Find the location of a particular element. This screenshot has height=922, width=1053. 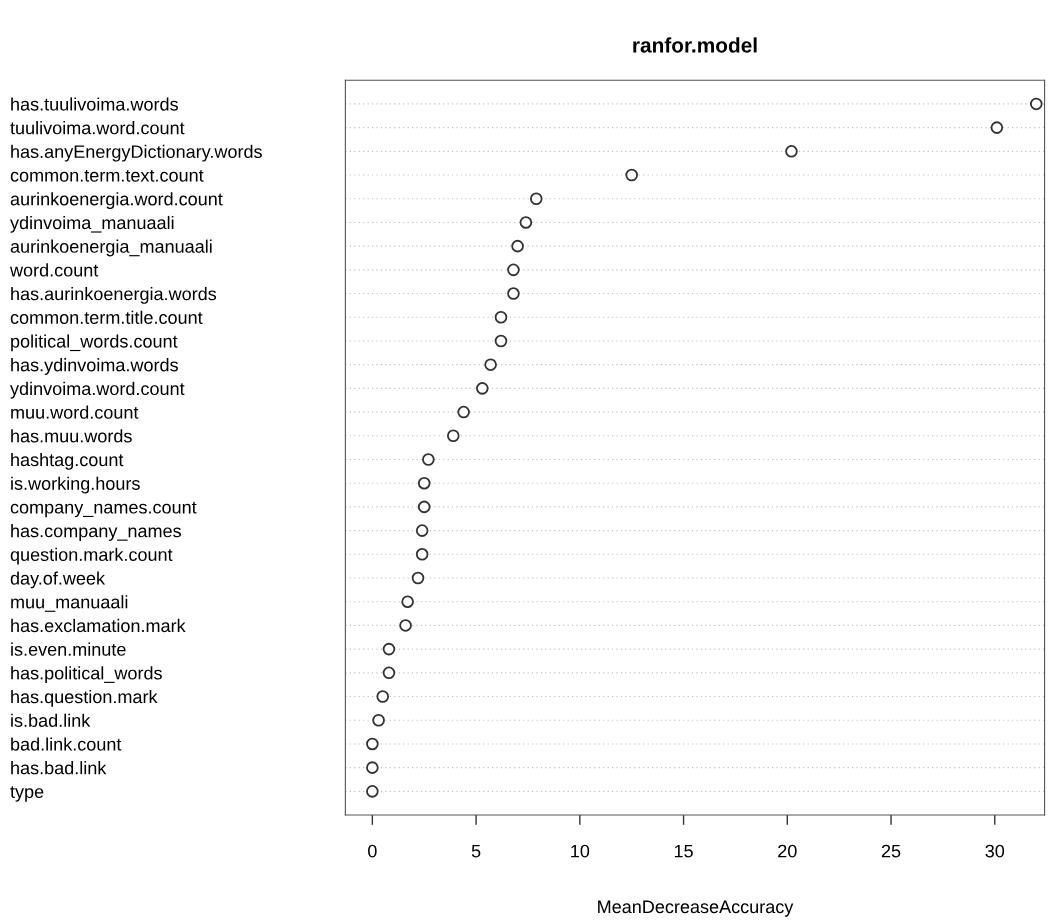

y-tick-label: tuulivoima.word.count is located at coordinates (97, 128).